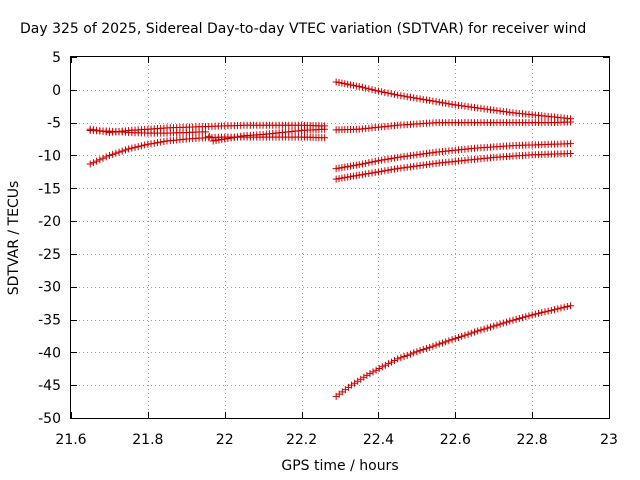  Describe the element at coordinates (453, 351) in the screenshot. I see `series-sat-h` at that location.